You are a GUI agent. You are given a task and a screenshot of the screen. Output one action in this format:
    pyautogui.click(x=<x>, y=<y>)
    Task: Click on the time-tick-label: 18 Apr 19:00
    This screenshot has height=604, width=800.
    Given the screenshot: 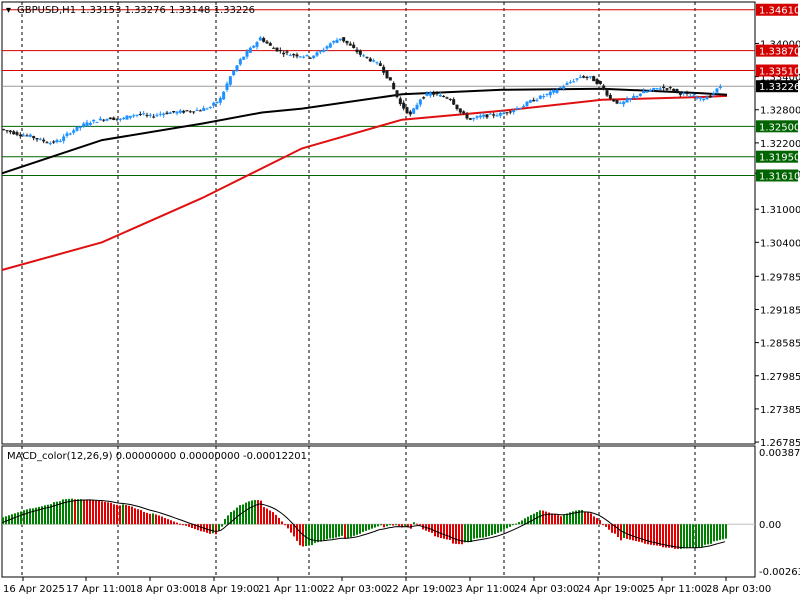 What is the action you would take?
    pyautogui.click(x=226, y=589)
    